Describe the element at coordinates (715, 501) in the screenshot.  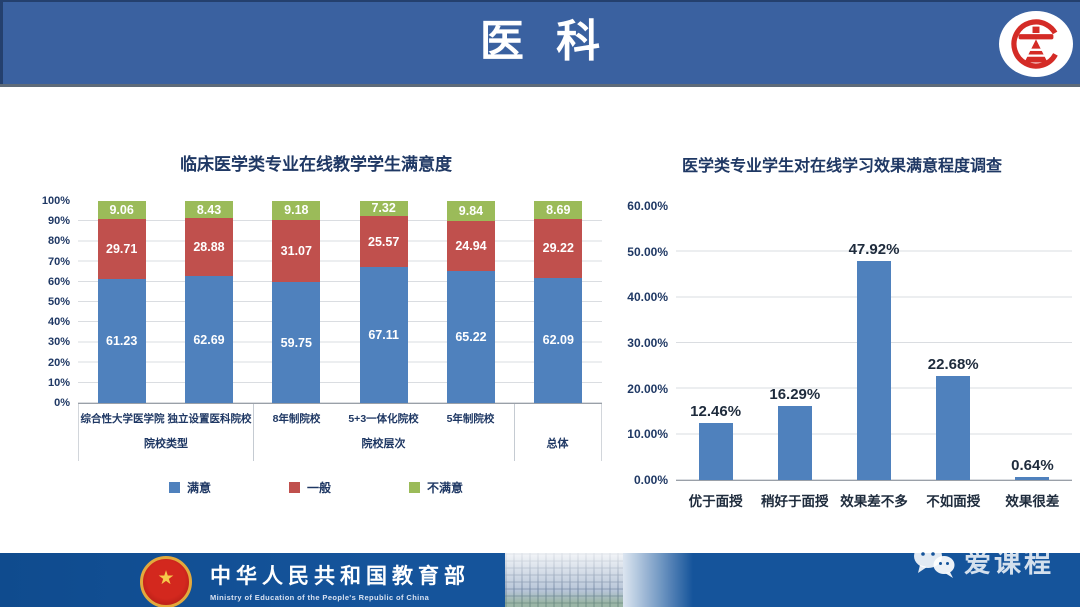
I see `category-label: 优于面授` at that location.